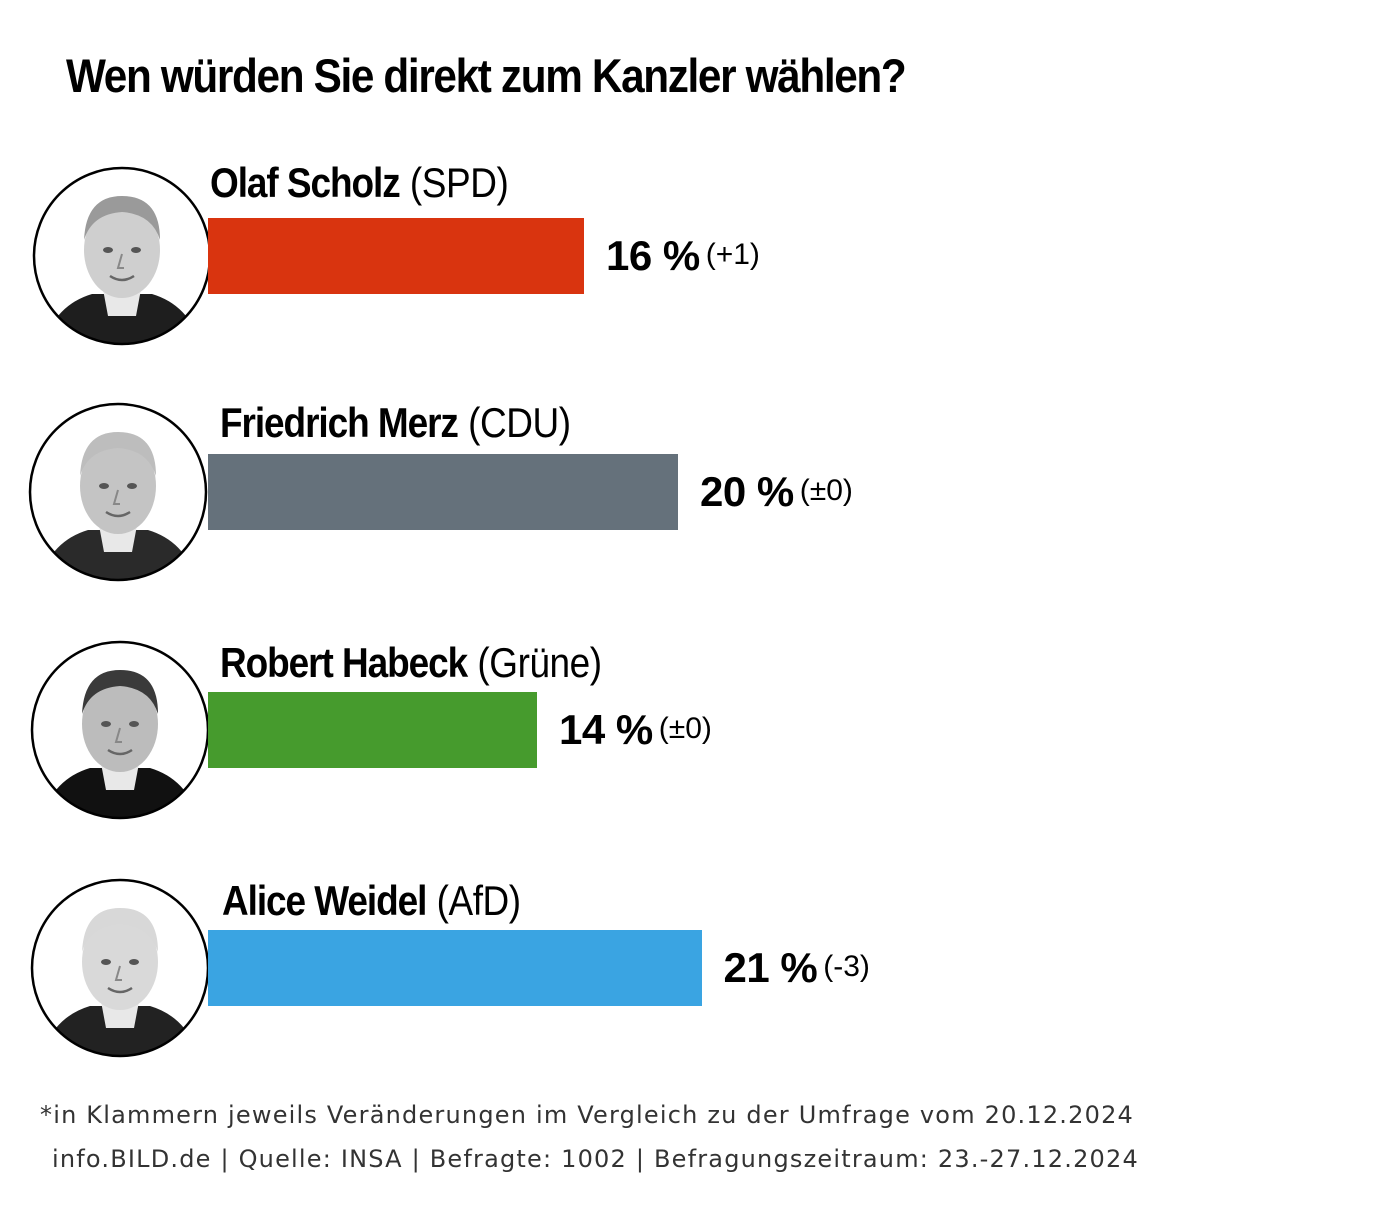 This screenshot has width=1400, height=1208. Describe the element at coordinates (478, 900) in the screenshot. I see `candidate-party: (AfD)` at that location.